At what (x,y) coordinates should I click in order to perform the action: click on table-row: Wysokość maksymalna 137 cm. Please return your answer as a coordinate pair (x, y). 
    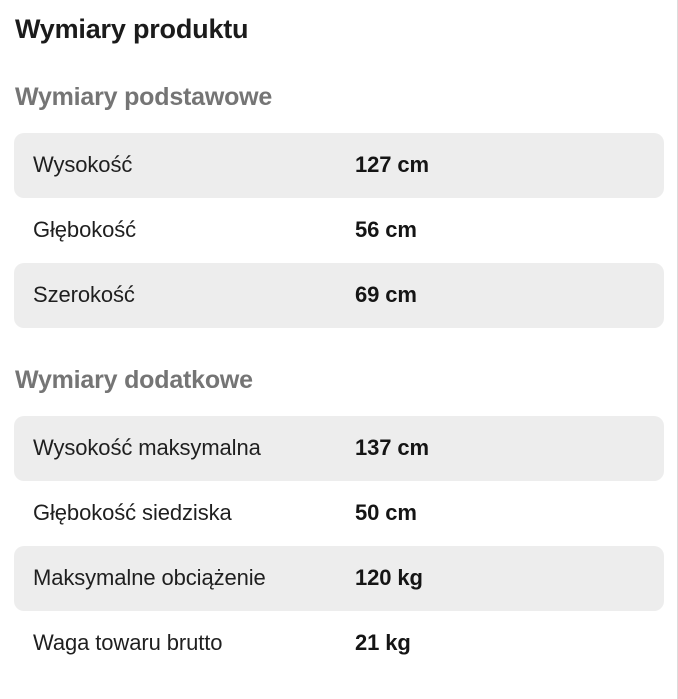
    Looking at the image, I should click on (339, 448).